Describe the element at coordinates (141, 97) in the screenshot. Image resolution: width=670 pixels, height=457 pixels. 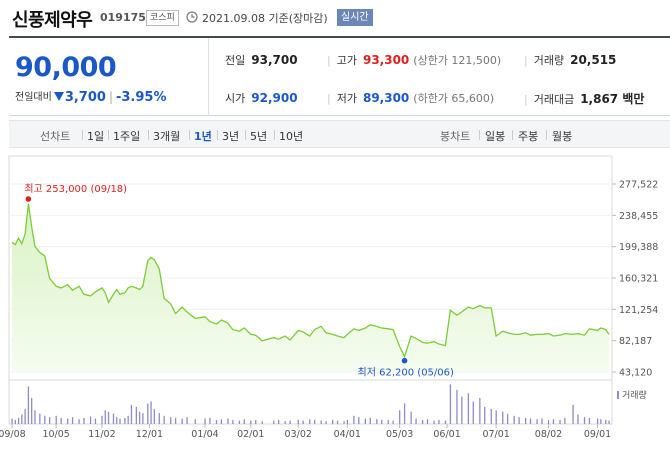
I see `change-rate: -3.95%` at that location.